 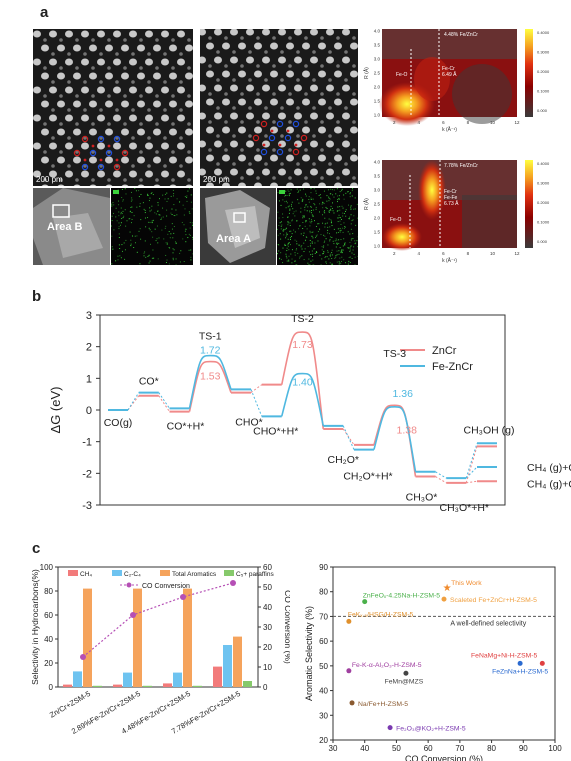 What do you see at coordinates (86, 574) in the screenshot?
I see `legend-label: CH₄` at bounding box center [86, 574].